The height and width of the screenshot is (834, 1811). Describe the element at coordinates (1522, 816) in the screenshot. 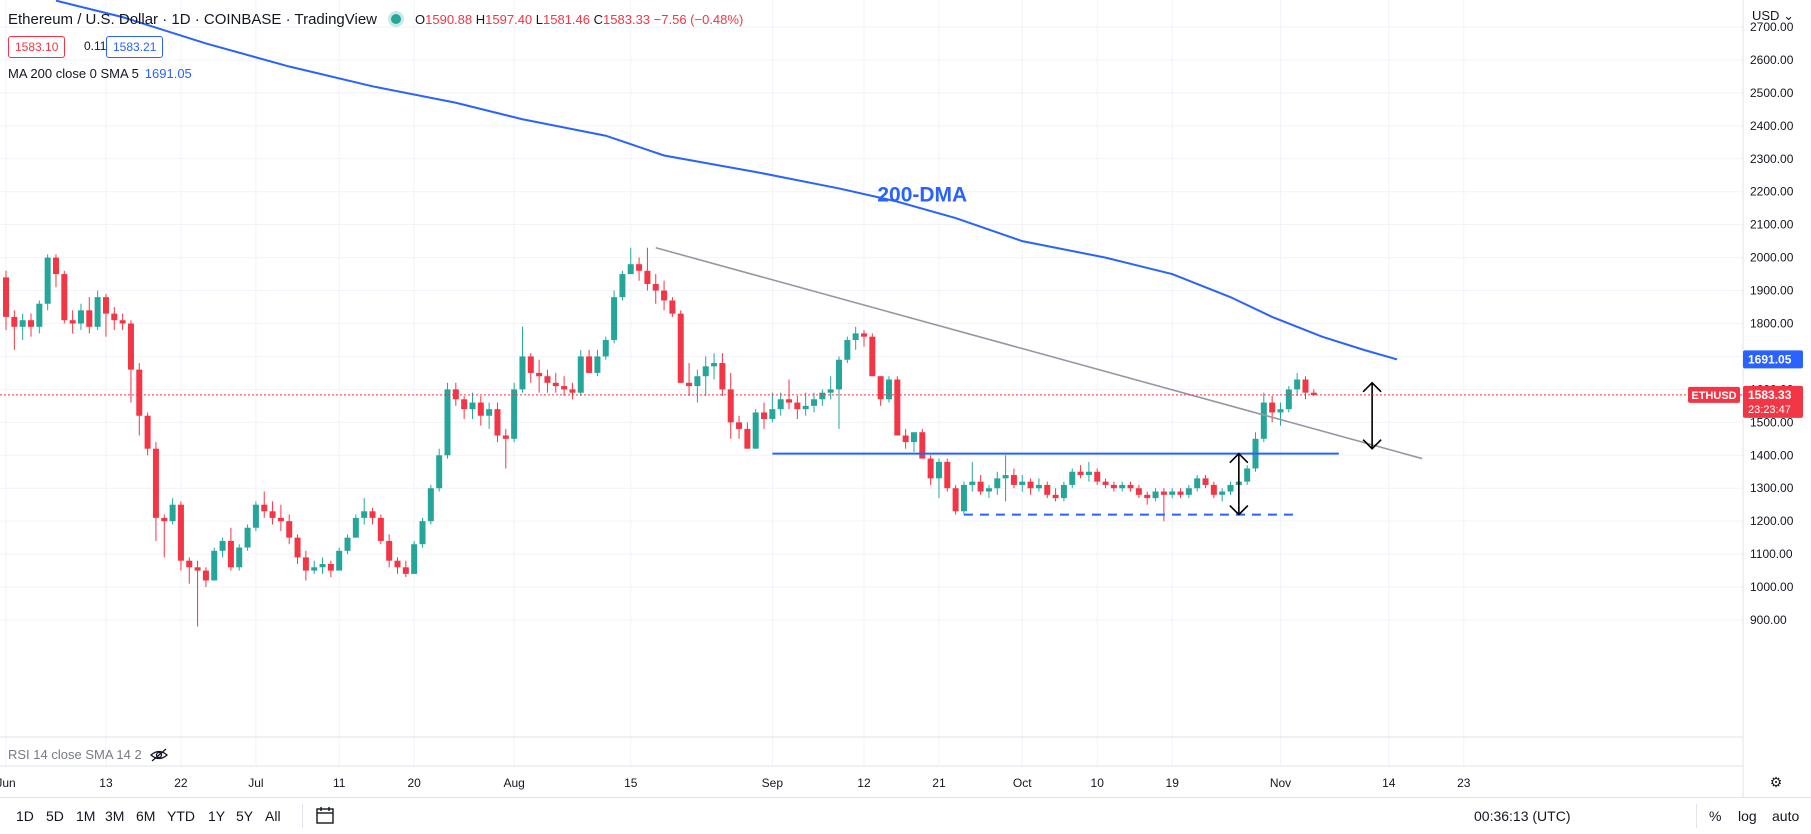

I see `clock: 00:36:13 (UTC)` at that location.